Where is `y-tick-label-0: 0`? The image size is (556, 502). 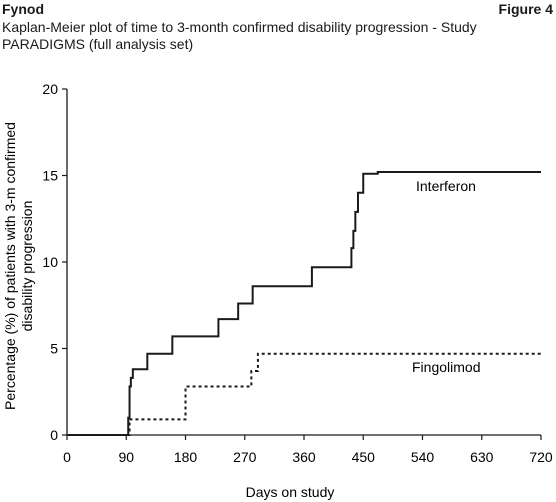
y-tick-label-0: 0 is located at coordinates (54, 435).